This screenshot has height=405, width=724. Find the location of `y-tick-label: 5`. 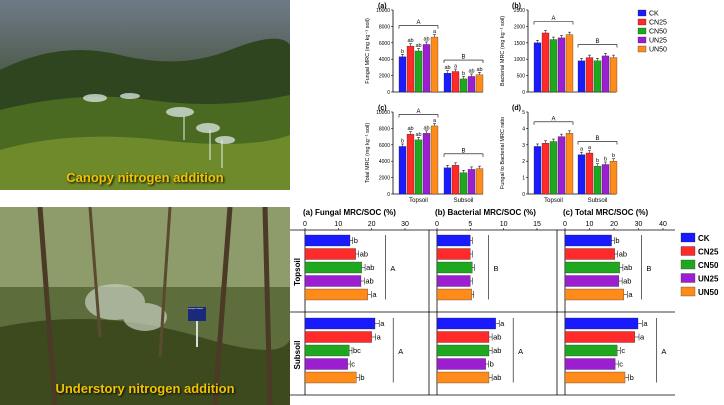

y-tick-label: 5 is located at coordinates (523, 113).